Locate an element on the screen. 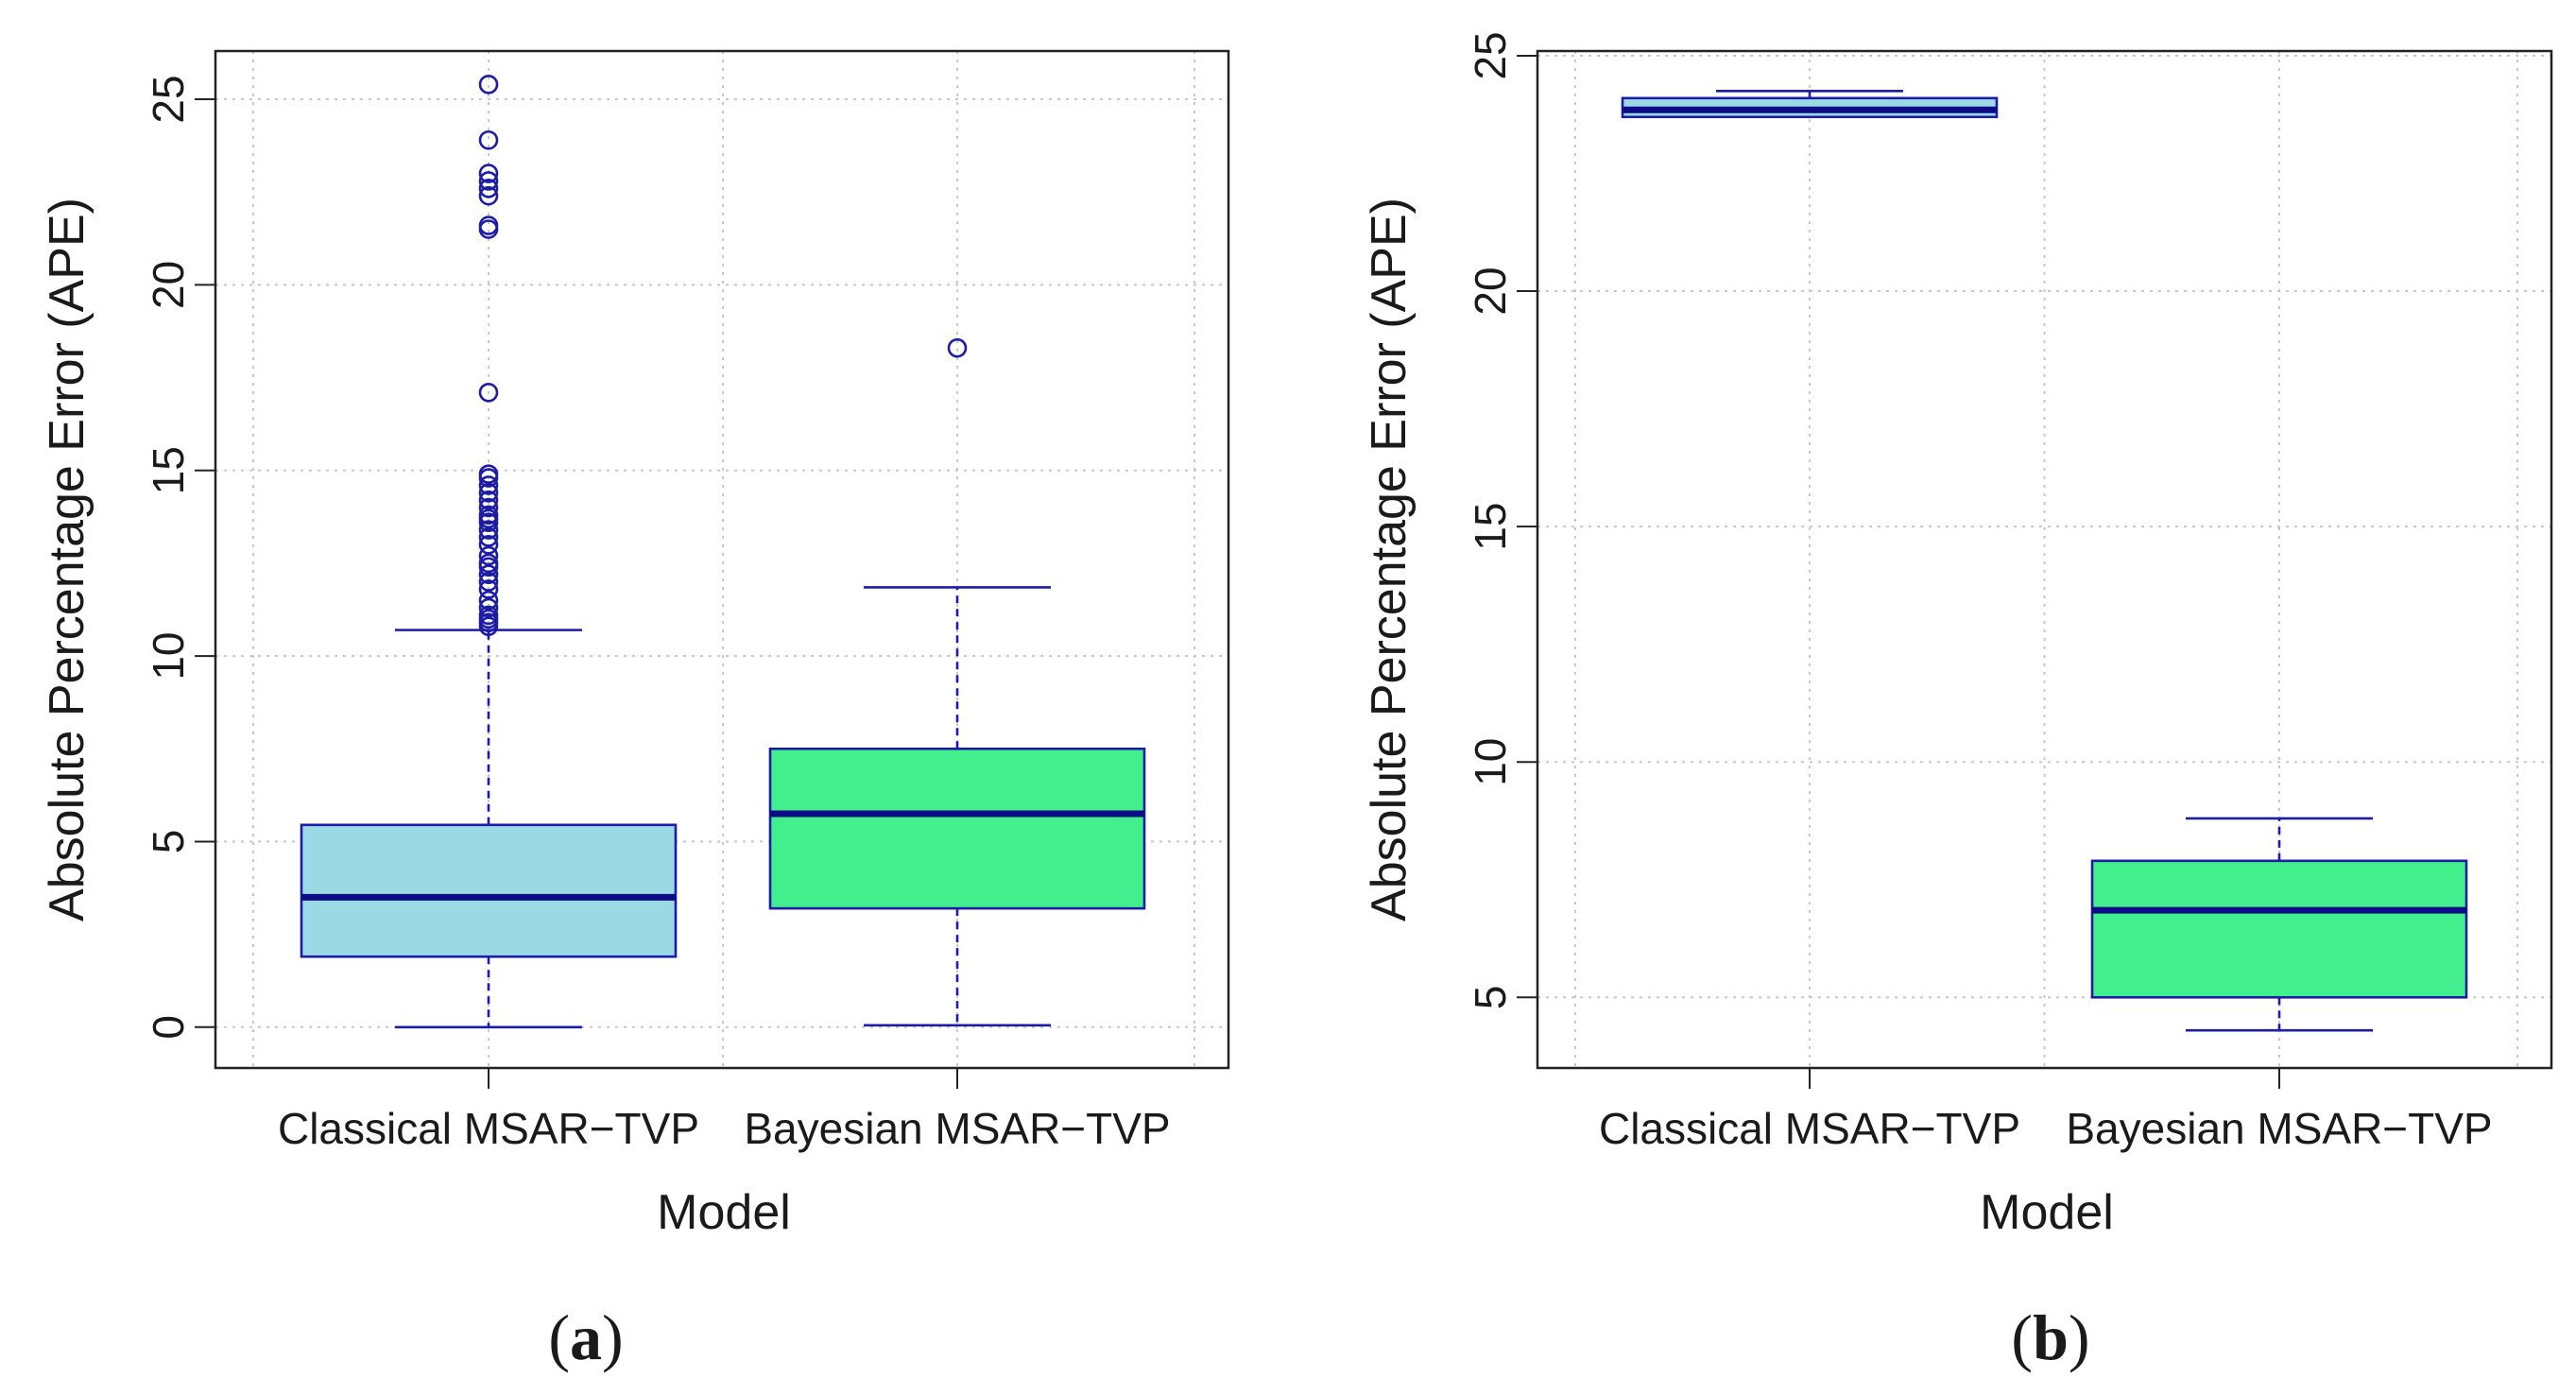 The width and height of the screenshot is (2576, 1395). panel-a-label: (a) is located at coordinates (585, 1337).